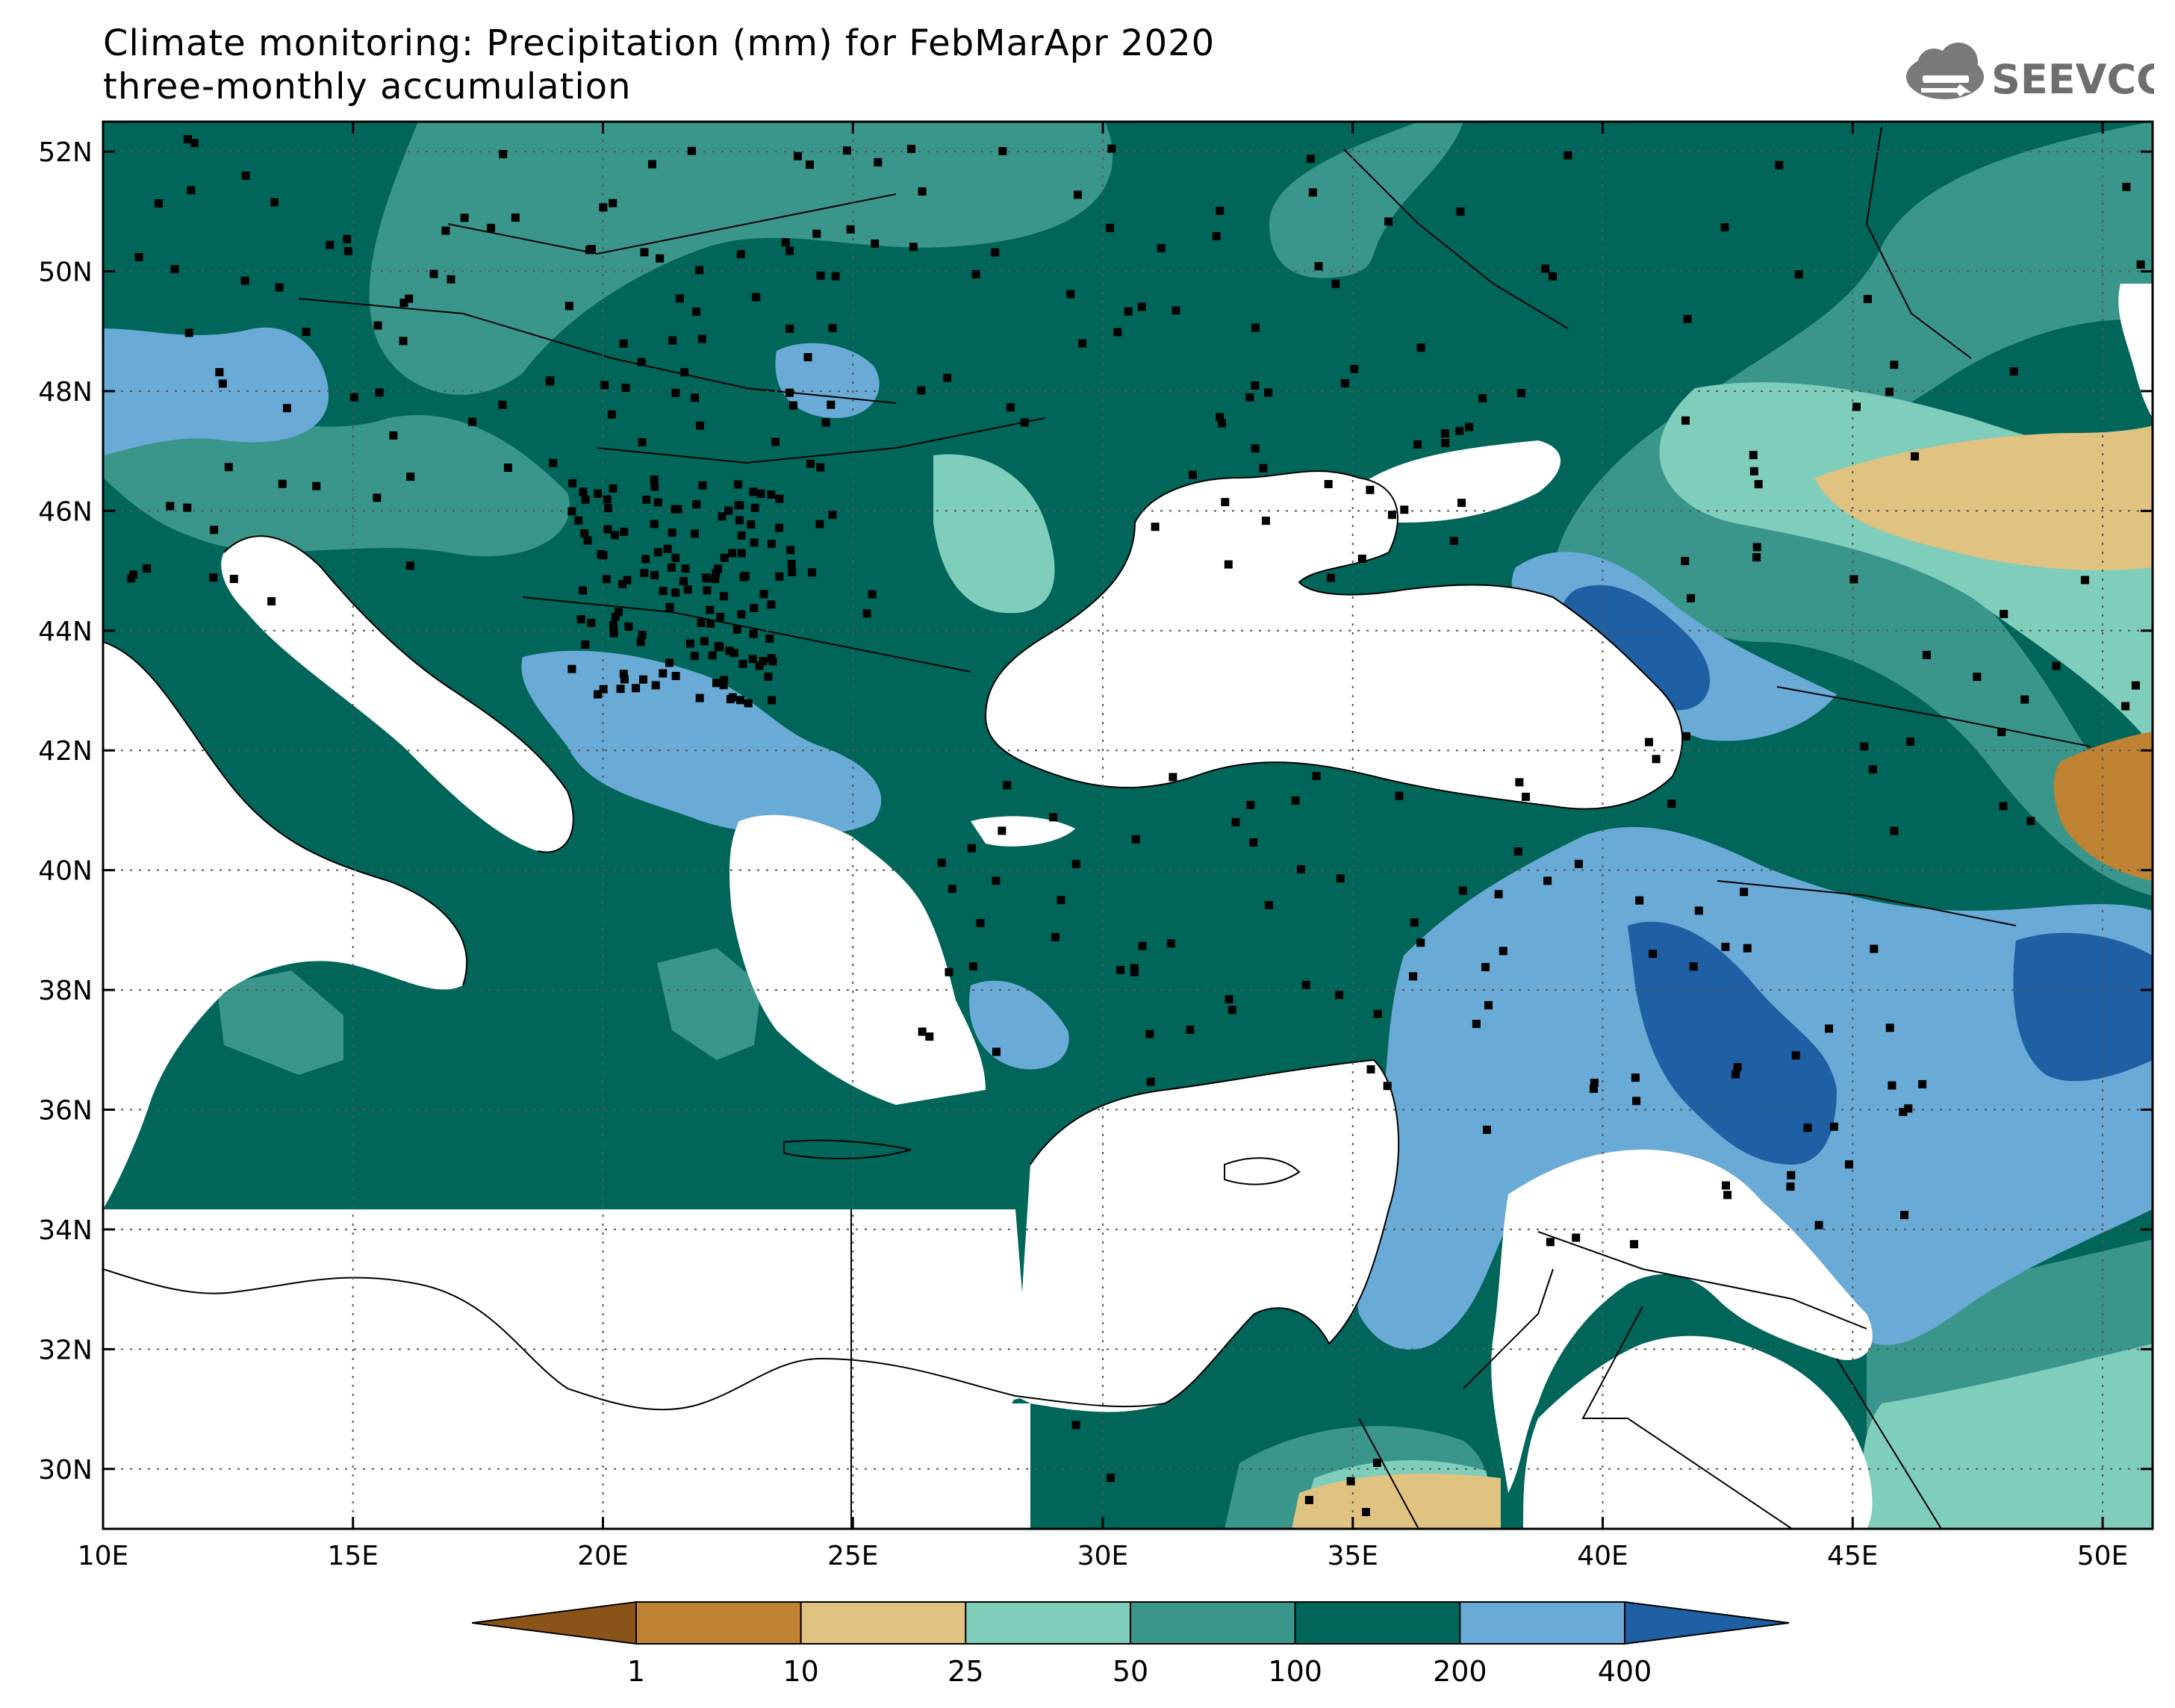 This screenshot has height=1708, width=2175. What do you see at coordinates (1103, 1556) in the screenshot?
I see `lon-tick-label: 30E` at bounding box center [1103, 1556].